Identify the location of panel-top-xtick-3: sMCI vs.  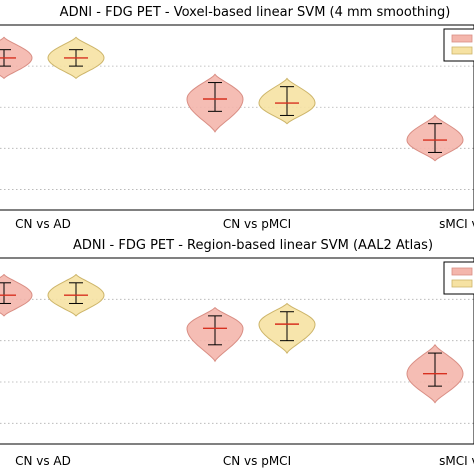
(456, 224).